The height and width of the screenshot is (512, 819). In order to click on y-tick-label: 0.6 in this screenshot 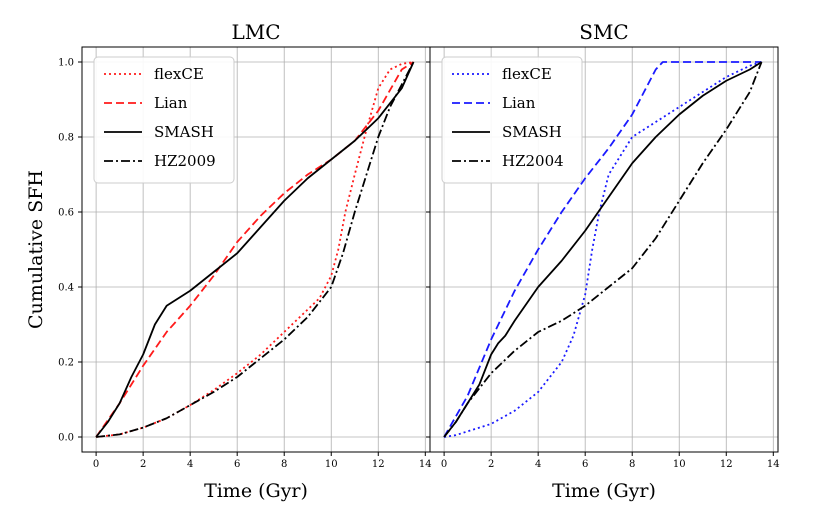, I will do `click(66, 213)`.